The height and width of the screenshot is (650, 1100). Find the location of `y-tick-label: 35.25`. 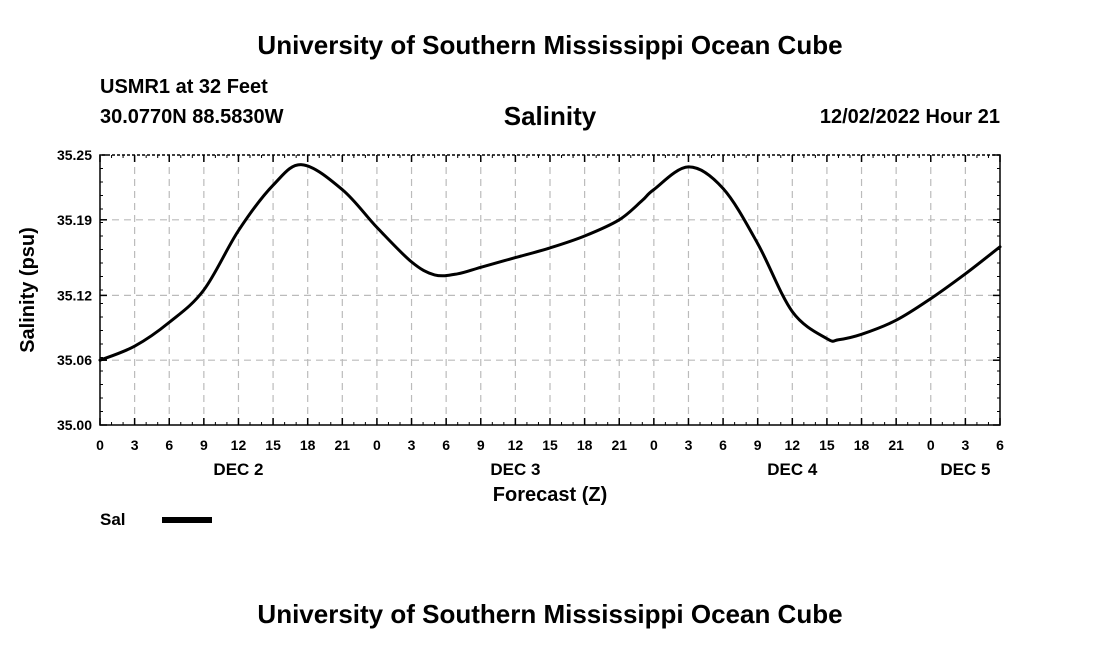

y-tick-label: 35.25 is located at coordinates (74, 155).